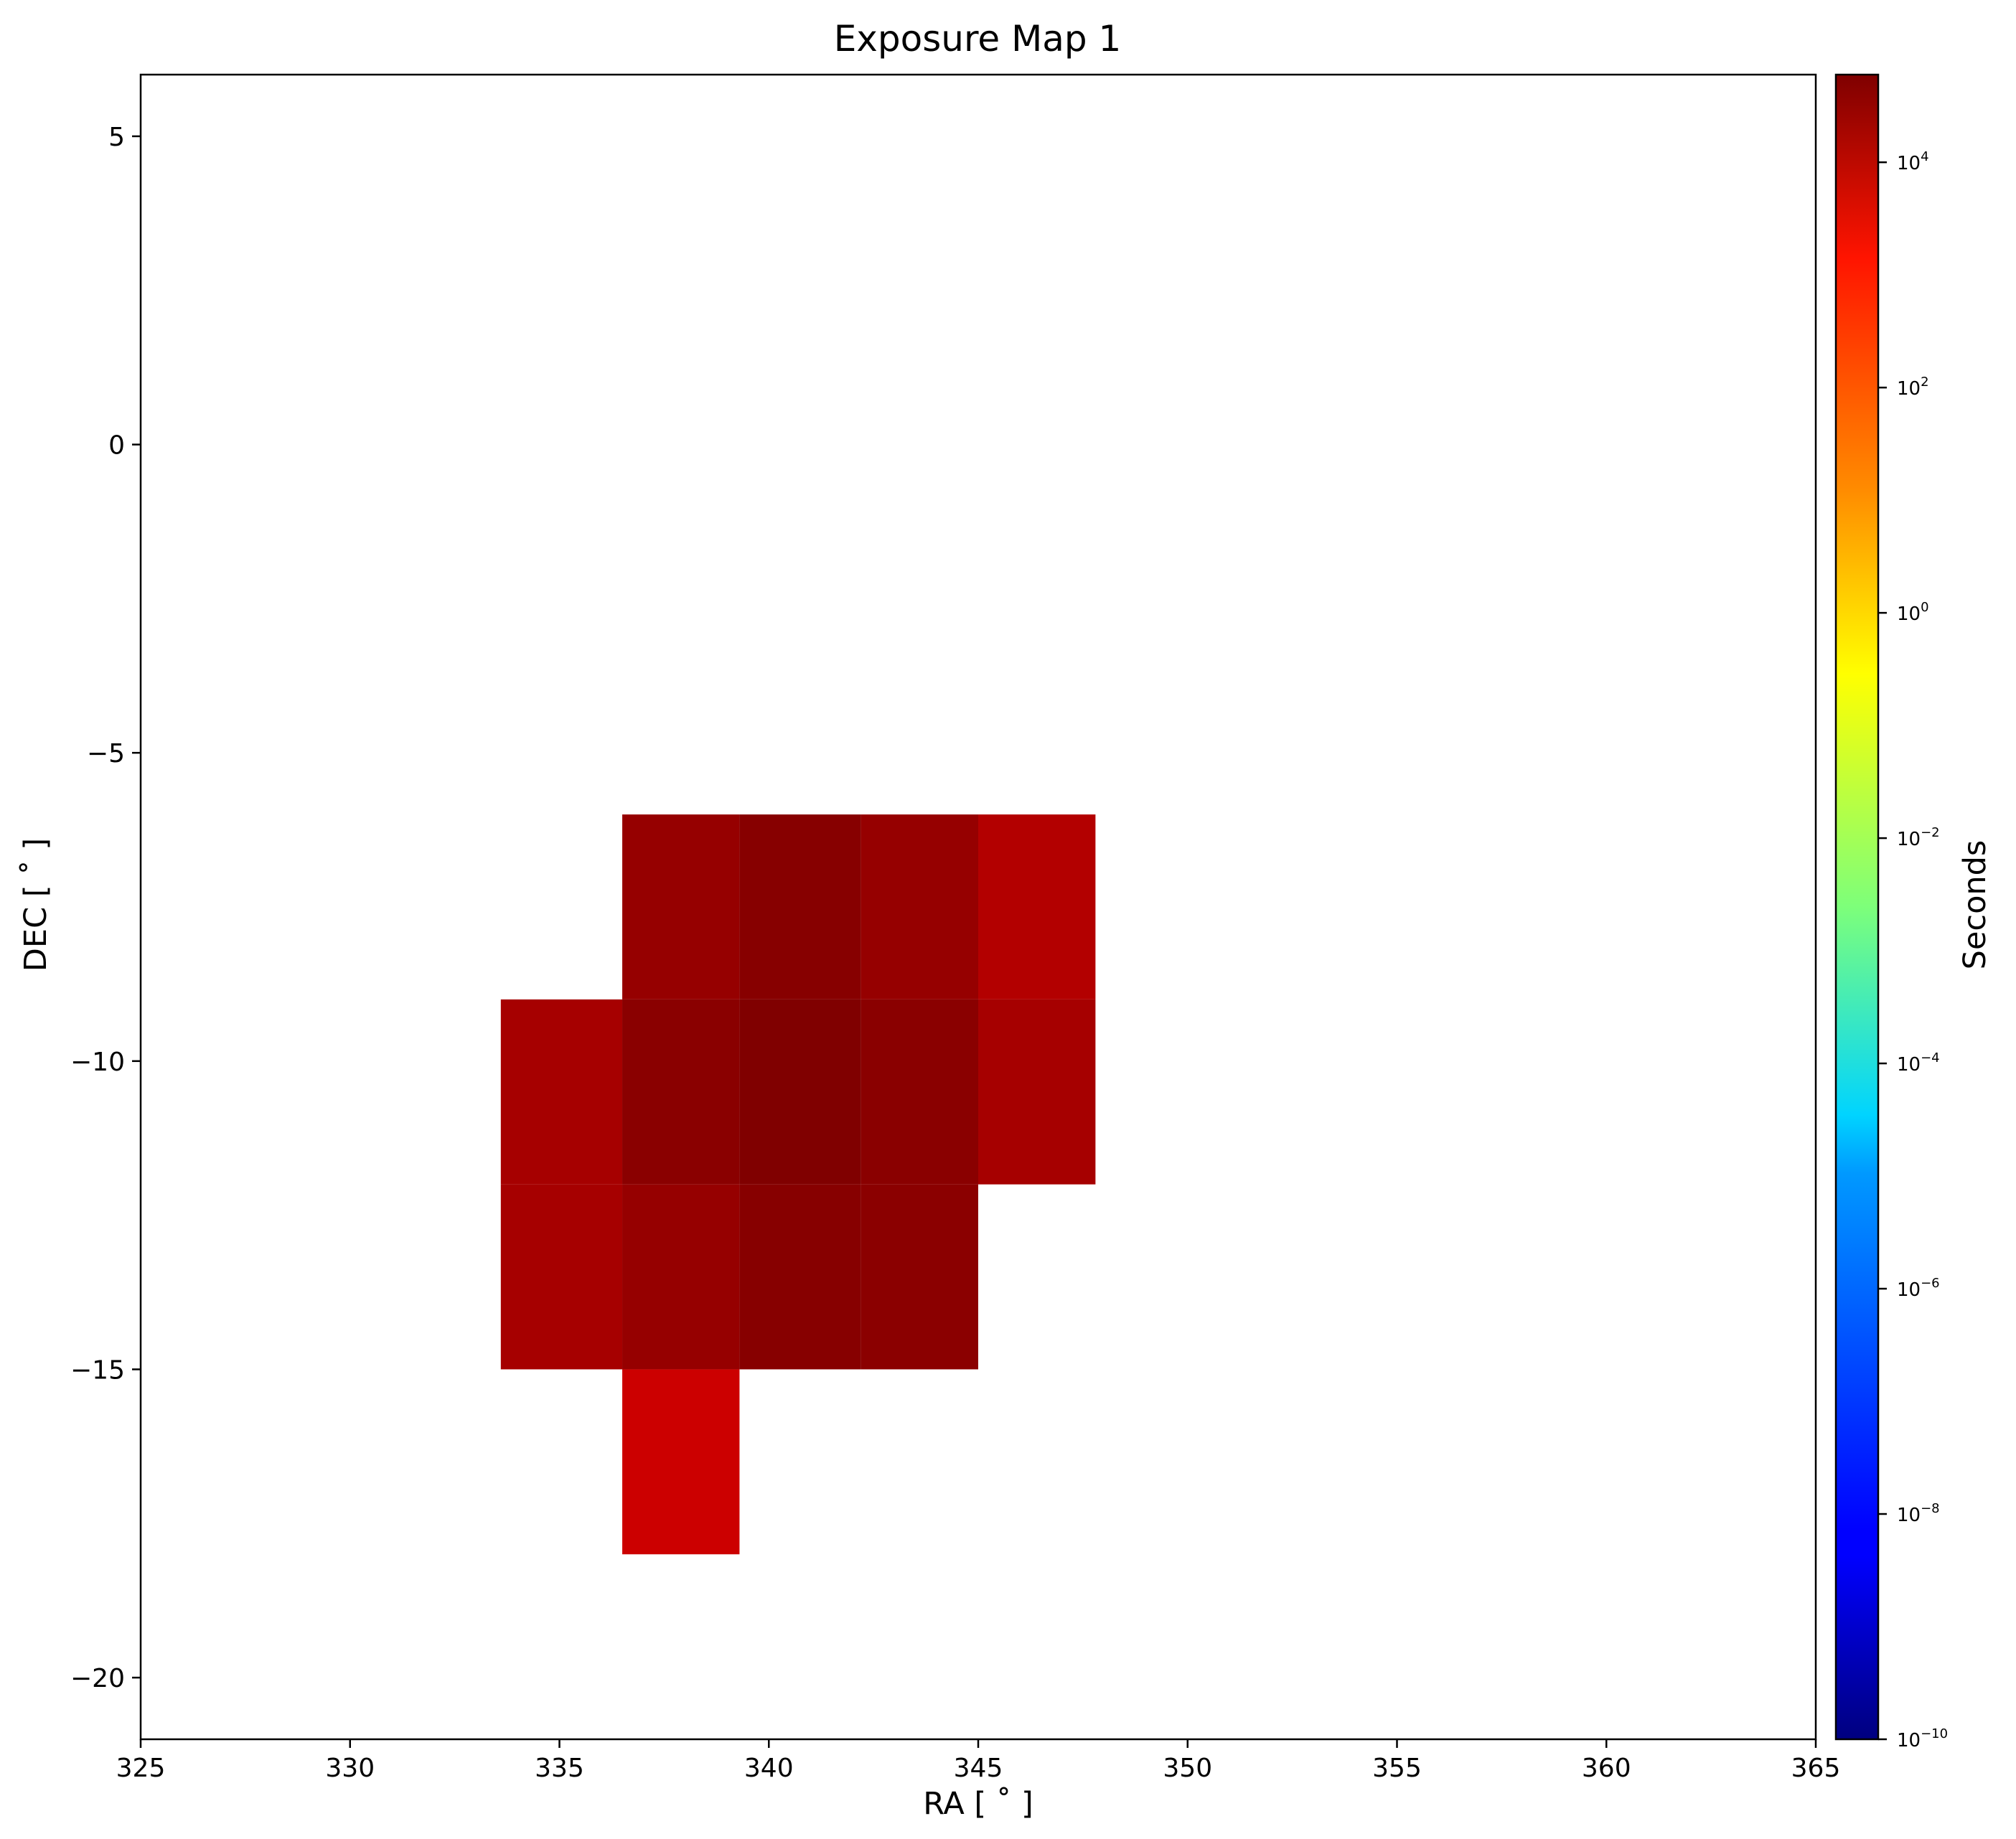 The image size is (2016, 1839). I want to click on x-axis: 325 330 335 340 345 350 355 360 365, so click(979, 1761).